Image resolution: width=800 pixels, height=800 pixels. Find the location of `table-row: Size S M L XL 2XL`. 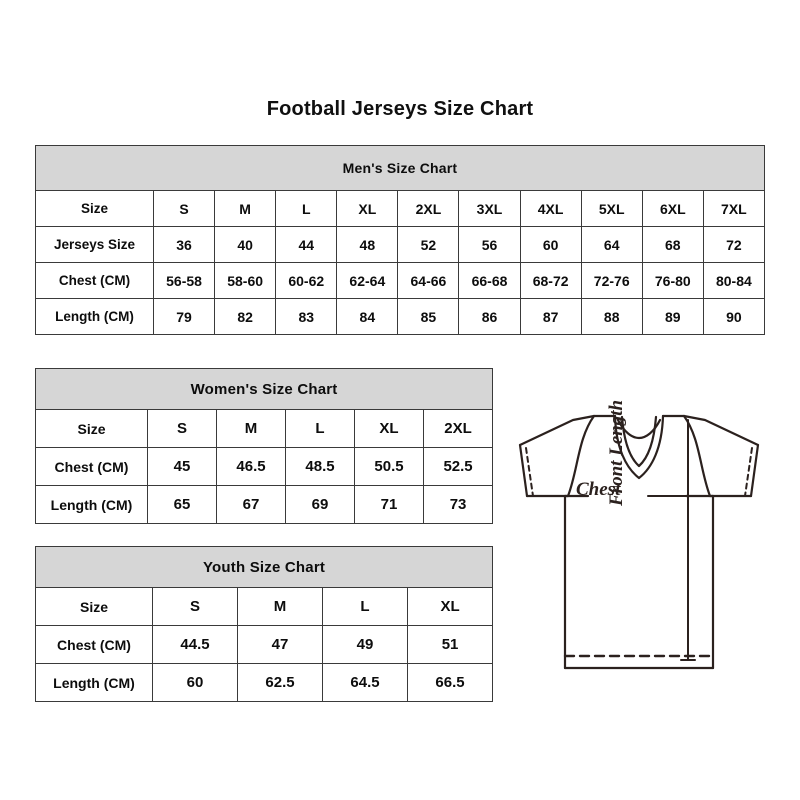

table-row: Size S M L XL 2XL is located at coordinates (264, 428).